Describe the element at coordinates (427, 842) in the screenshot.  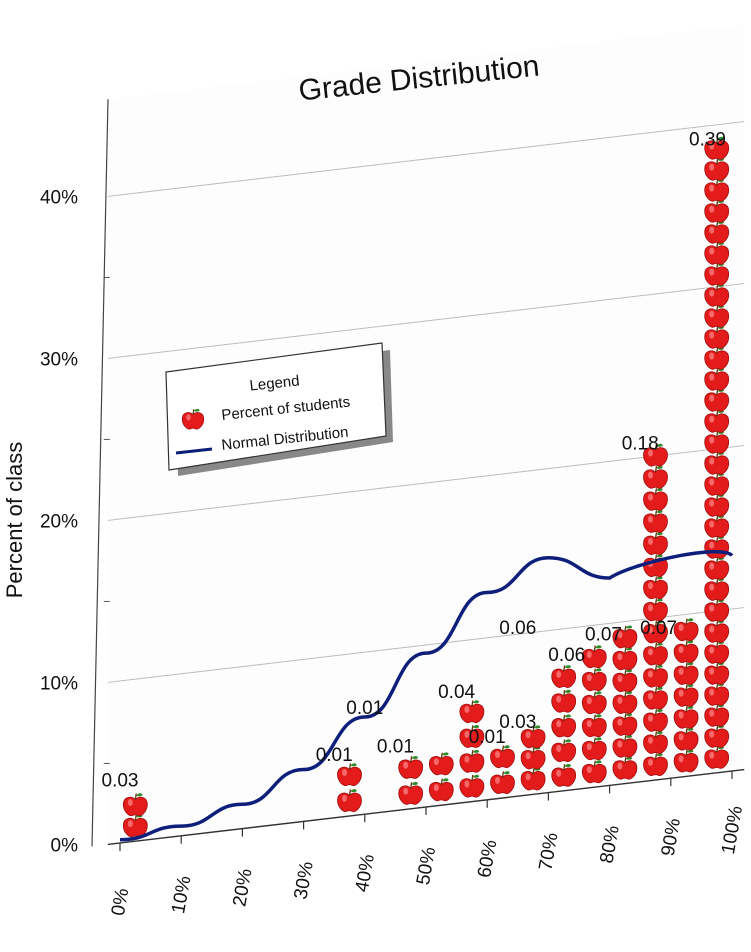
I see `x-axis: 0% 10% 20% 30% 40% 50% 60% 70% 80% 90% 100%` at that location.